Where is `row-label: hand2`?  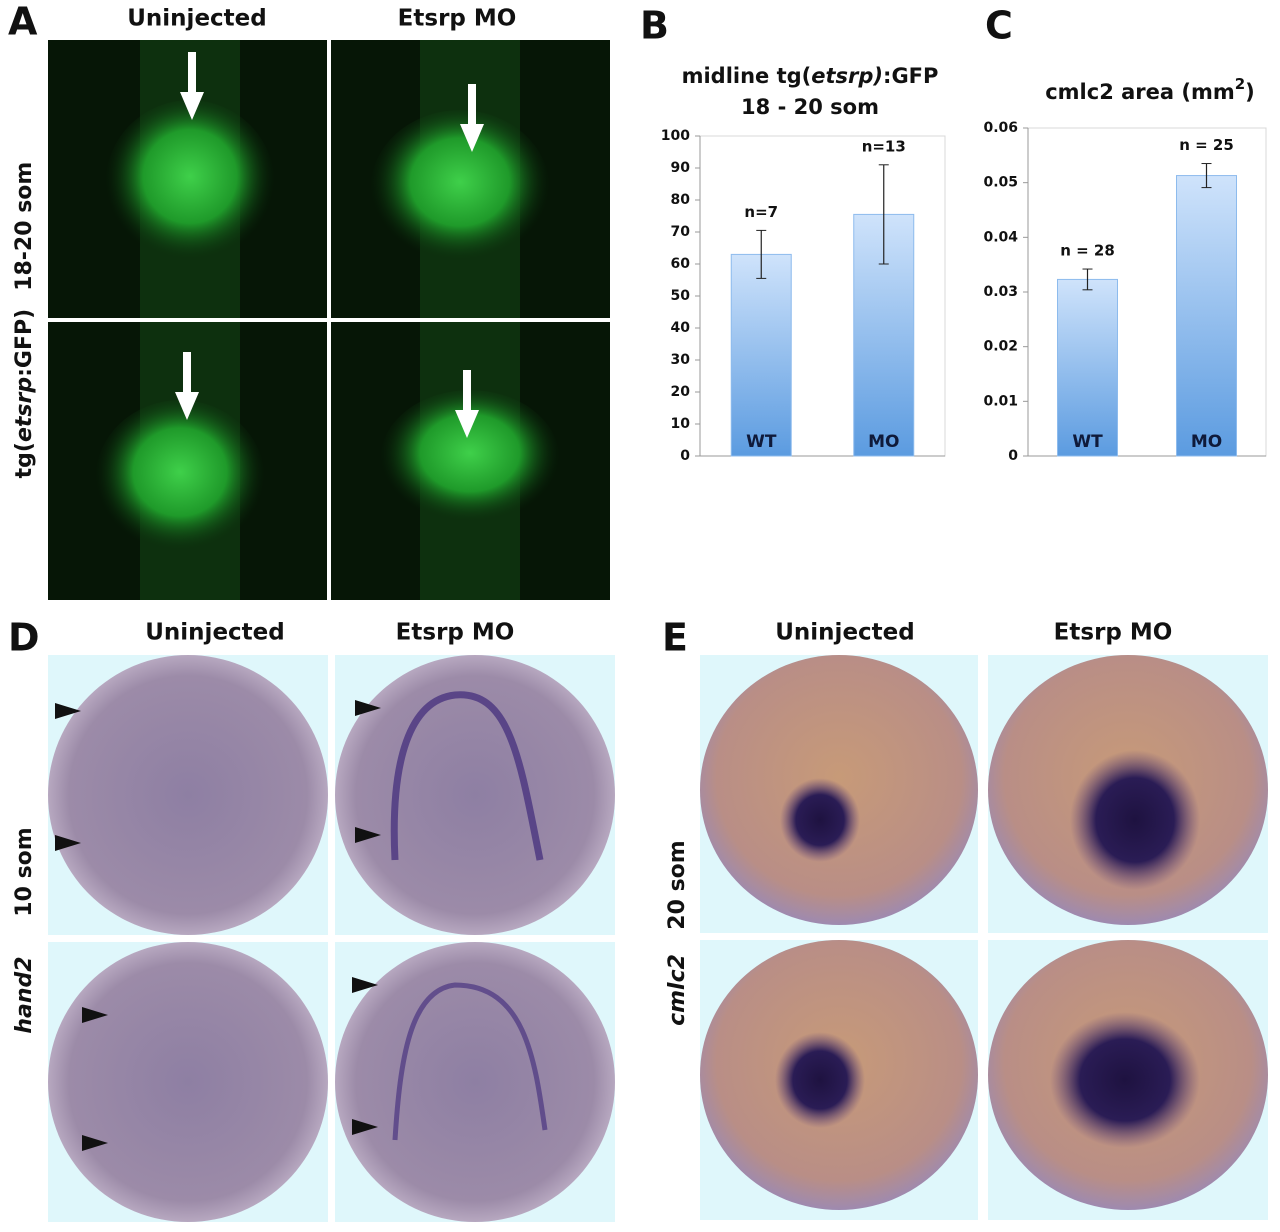 row-label: hand2 is located at coordinates (24, 994).